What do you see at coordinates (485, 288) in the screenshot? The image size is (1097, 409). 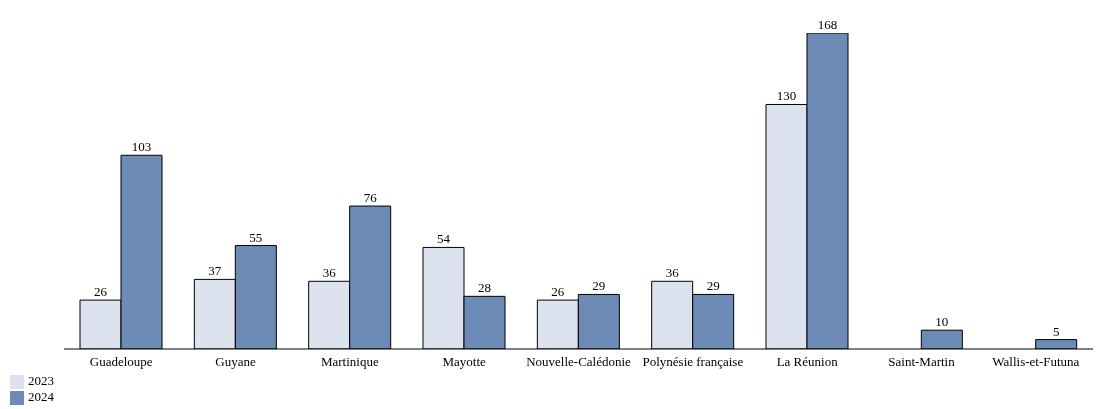 I see `data-label: 28` at bounding box center [485, 288].